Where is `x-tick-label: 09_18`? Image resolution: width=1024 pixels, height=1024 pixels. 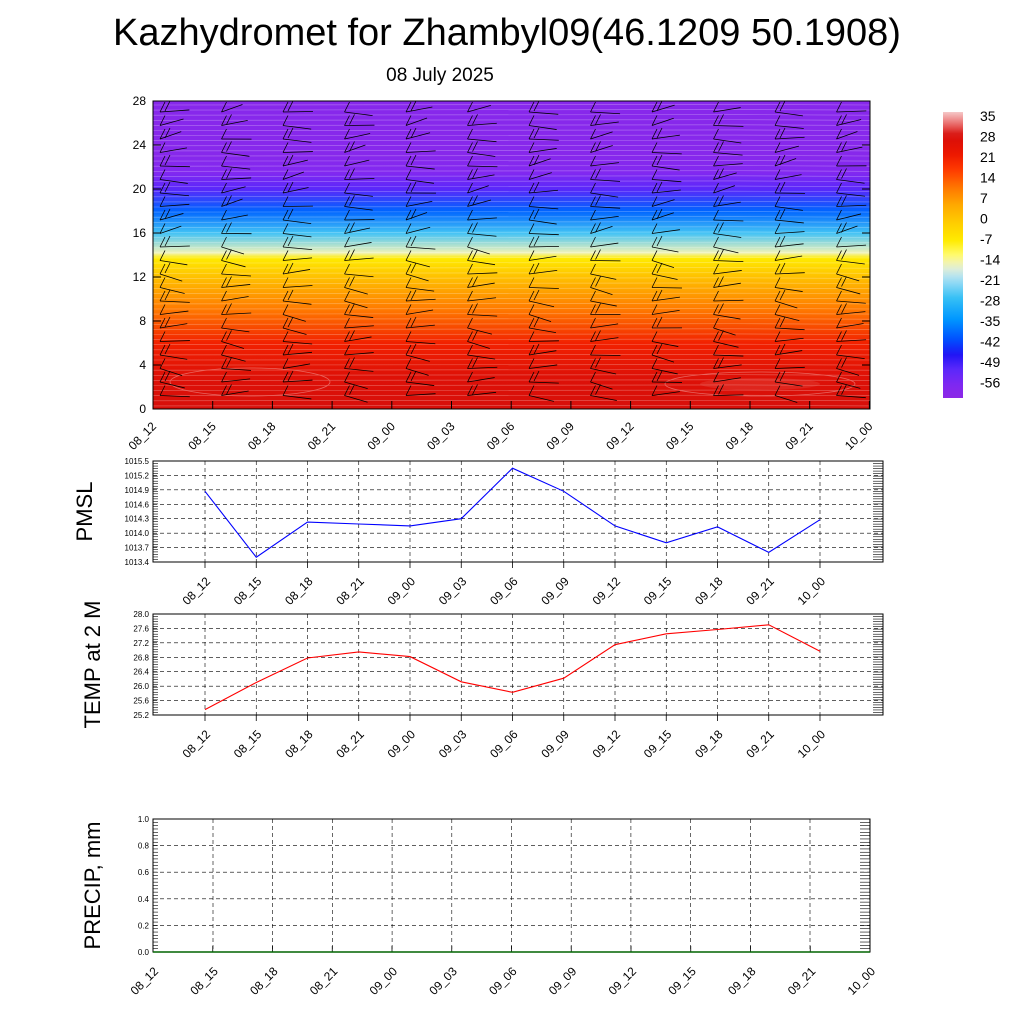
x-tick-label: 09_18 is located at coordinates (709, 591).